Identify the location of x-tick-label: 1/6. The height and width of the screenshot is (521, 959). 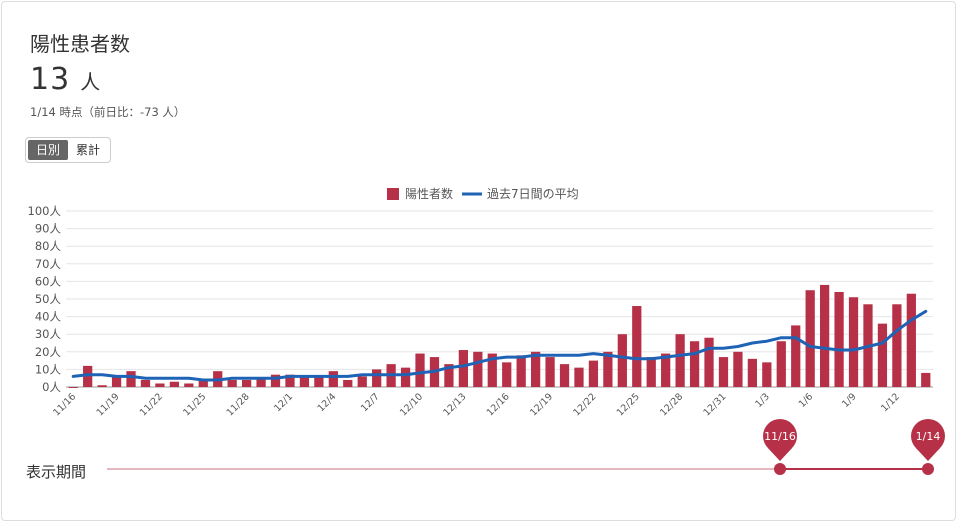
(806, 400).